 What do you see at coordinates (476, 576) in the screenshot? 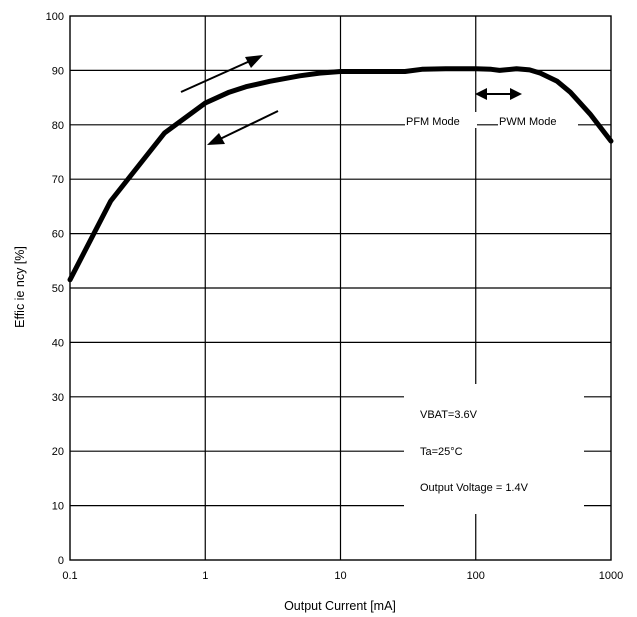
I see `x-tick-label: 100` at bounding box center [476, 576].